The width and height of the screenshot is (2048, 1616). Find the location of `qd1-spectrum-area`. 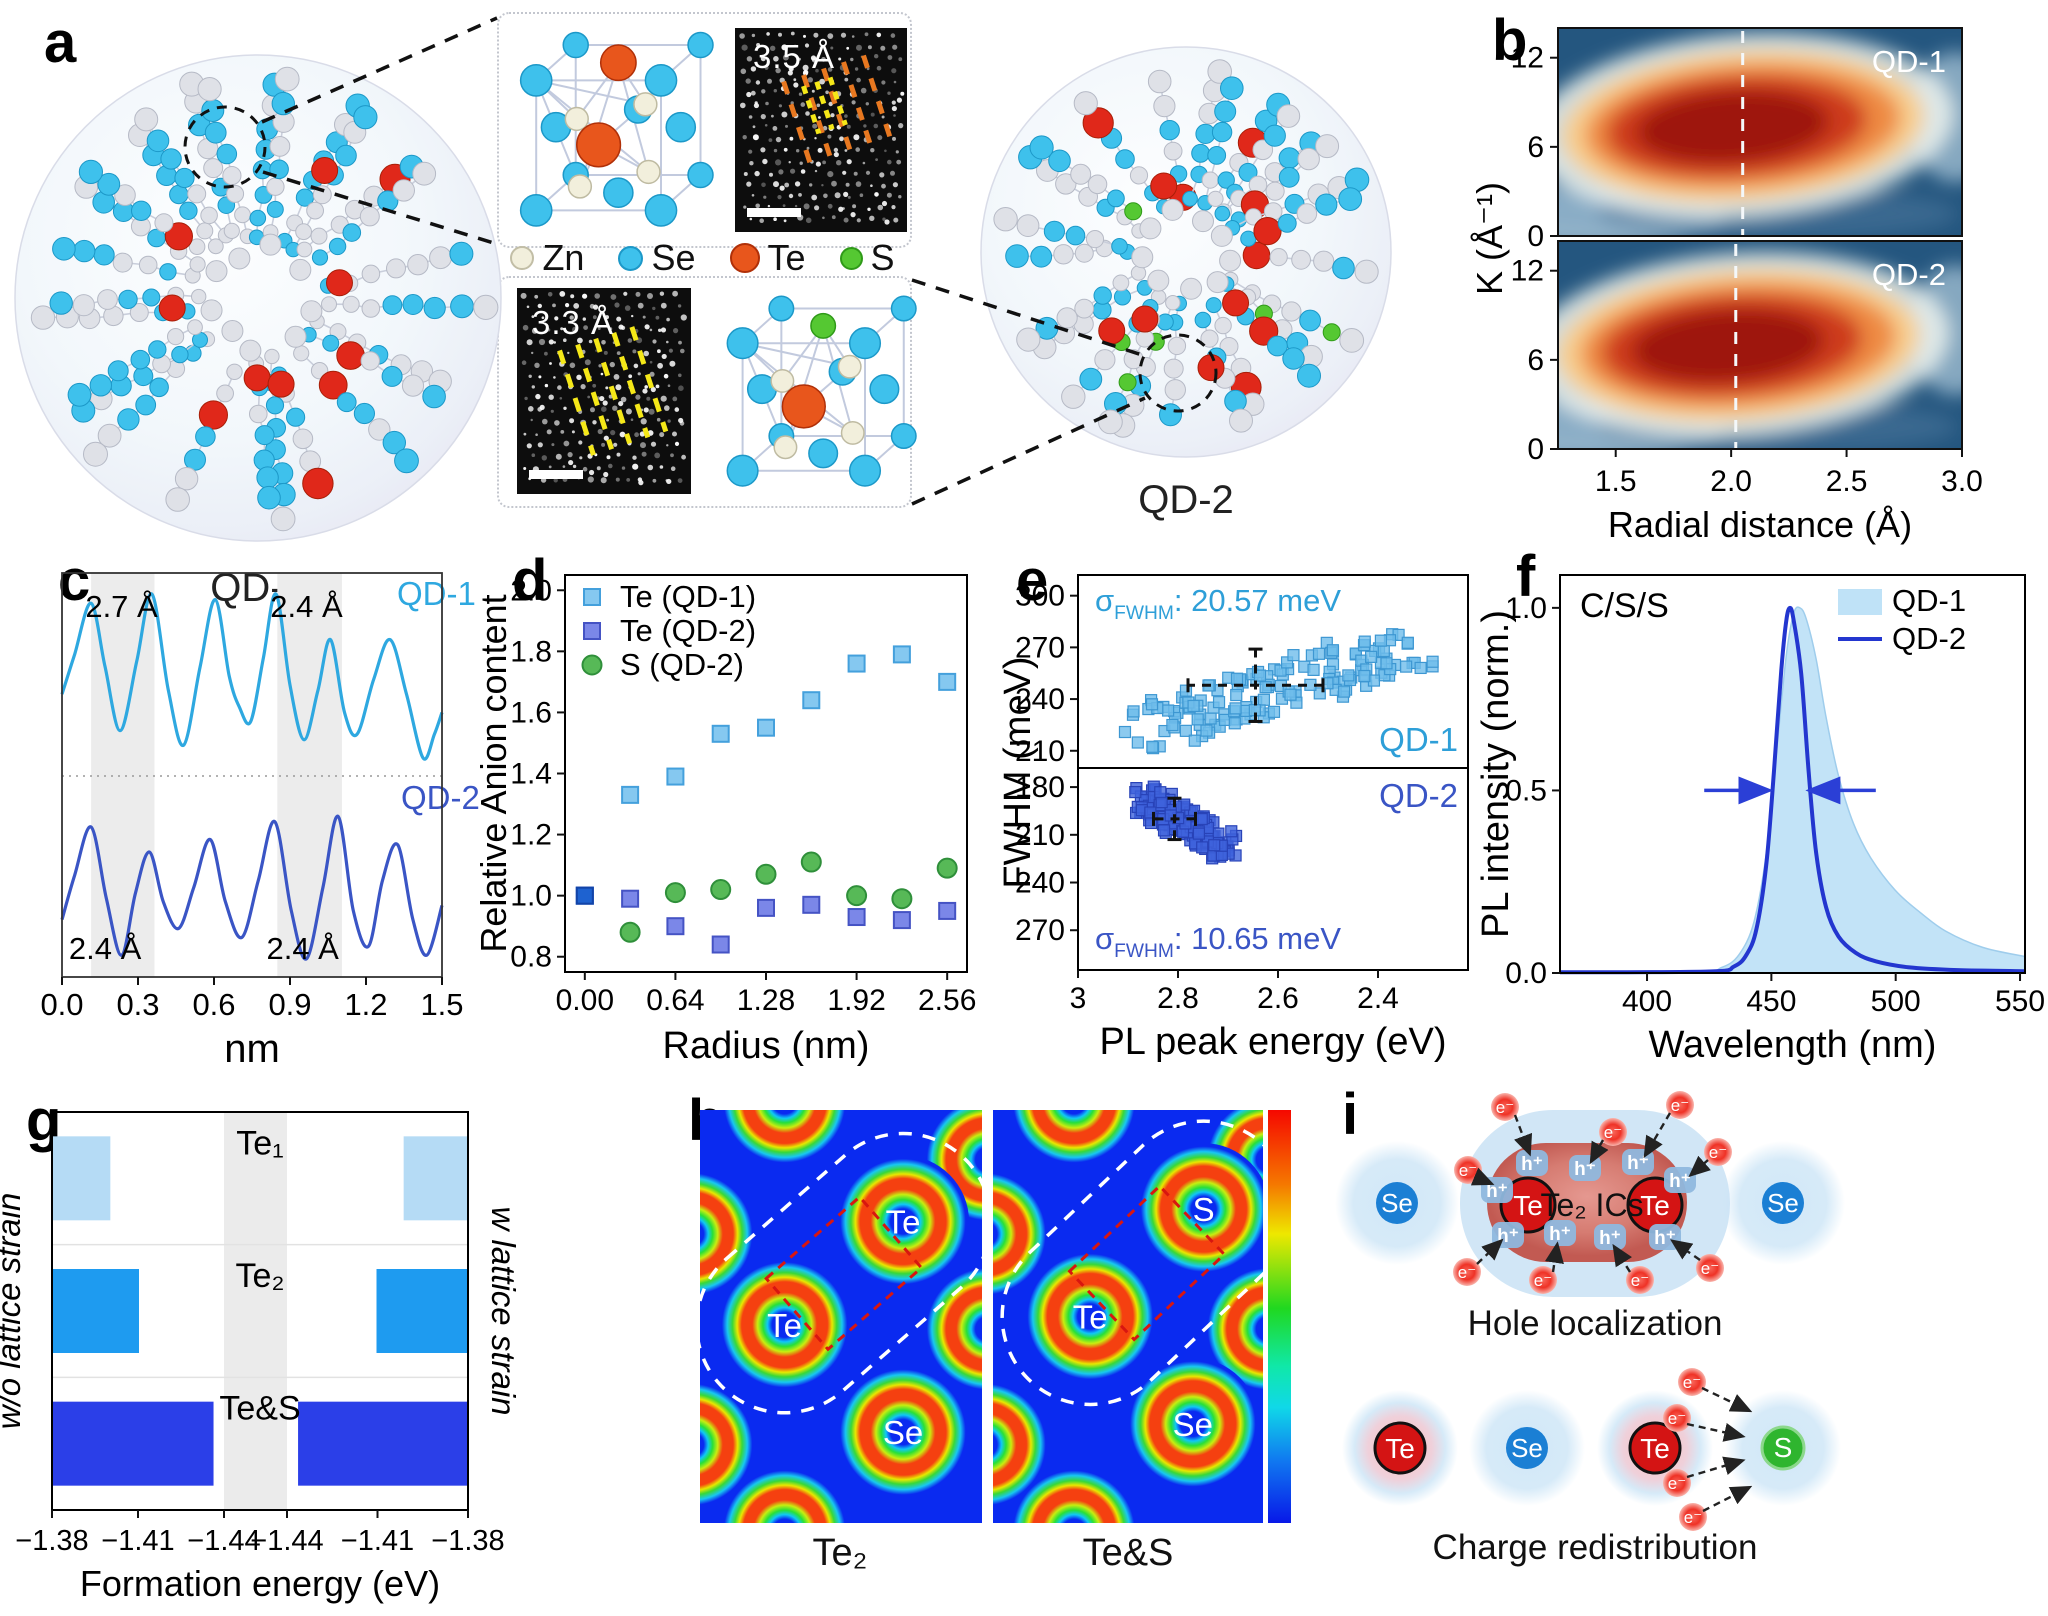

qd1-spectrum-area is located at coordinates (1792, 790).